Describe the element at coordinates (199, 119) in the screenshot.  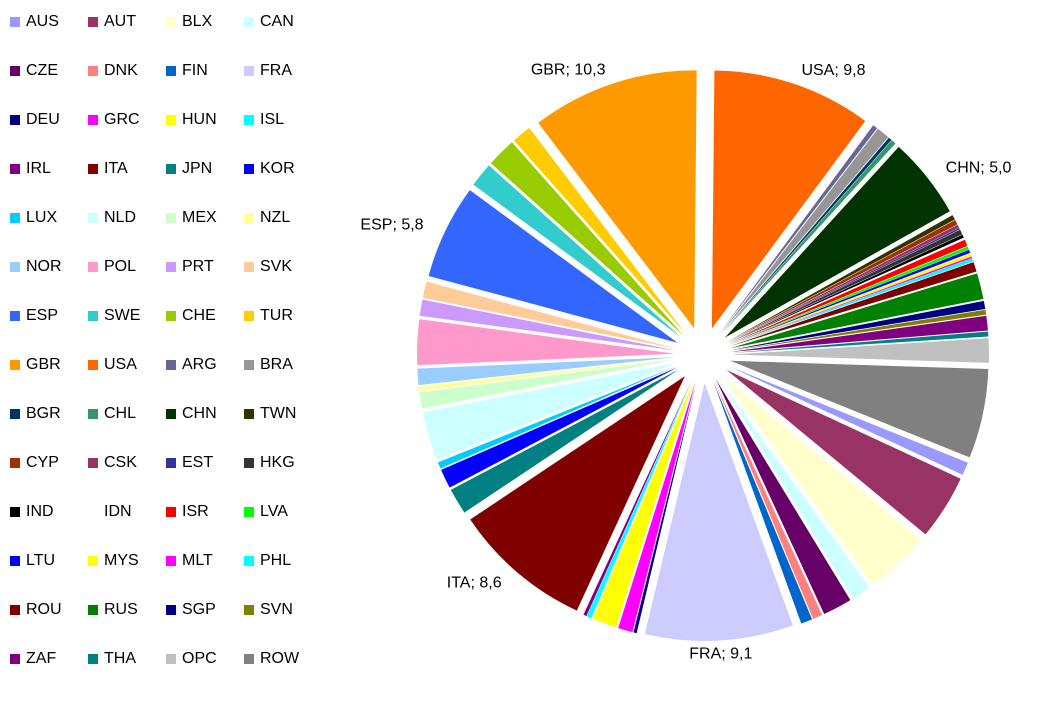
I see `legend-label: HUN` at that location.